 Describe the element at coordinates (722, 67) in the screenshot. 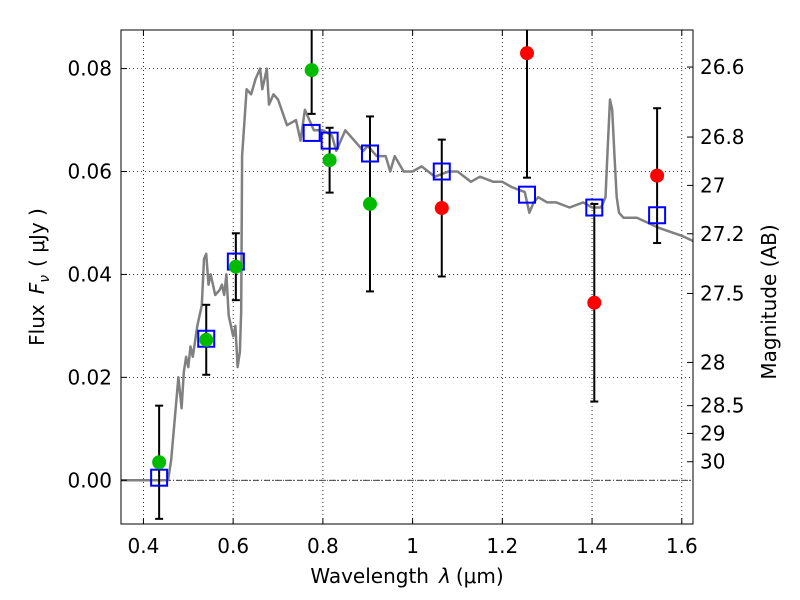

I see `mag-tick-label: 26.6` at that location.